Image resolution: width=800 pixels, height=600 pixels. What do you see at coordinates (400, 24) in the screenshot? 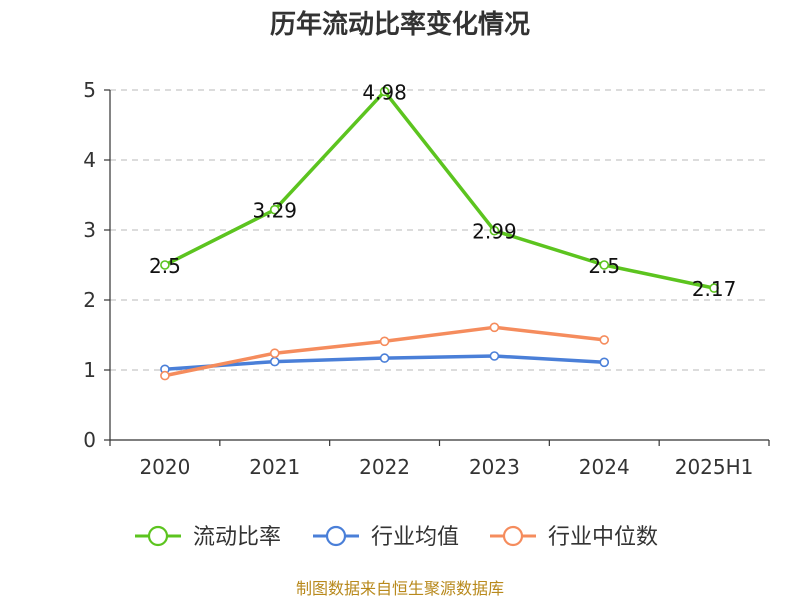
I see `chart-title: 历年流动比率变化情况` at bounding box center [400, 24].